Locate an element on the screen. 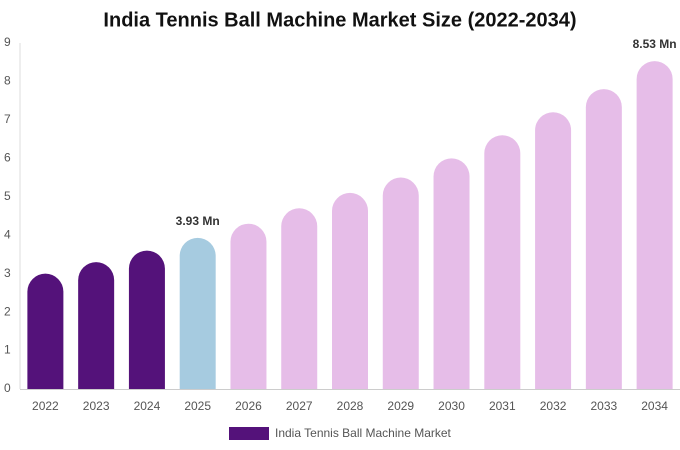 The image size is (680, 450). y-tick-label: 2 is located at coordinates (7, 311).